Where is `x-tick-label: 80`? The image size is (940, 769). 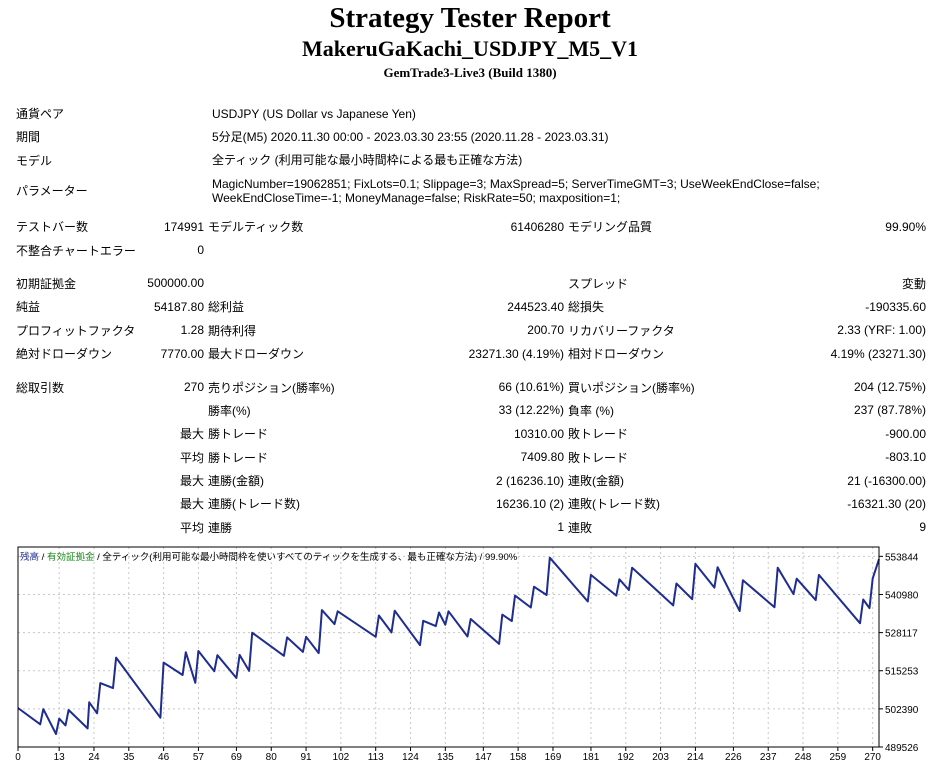 x-tick-label: 80 is located at coordinates (272, 757).